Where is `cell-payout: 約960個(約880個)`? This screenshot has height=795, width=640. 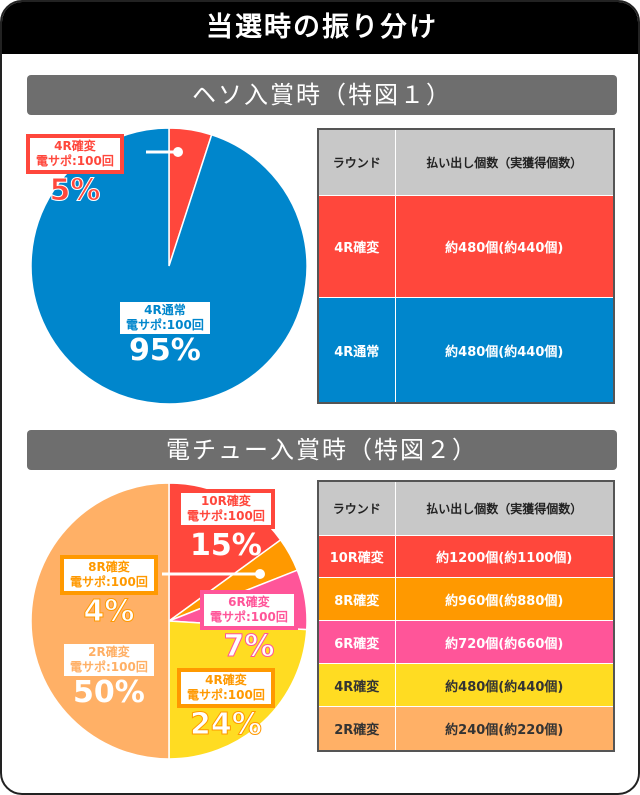 cell-payout: 約960個(約880個) is located at coordinates (504, 599).